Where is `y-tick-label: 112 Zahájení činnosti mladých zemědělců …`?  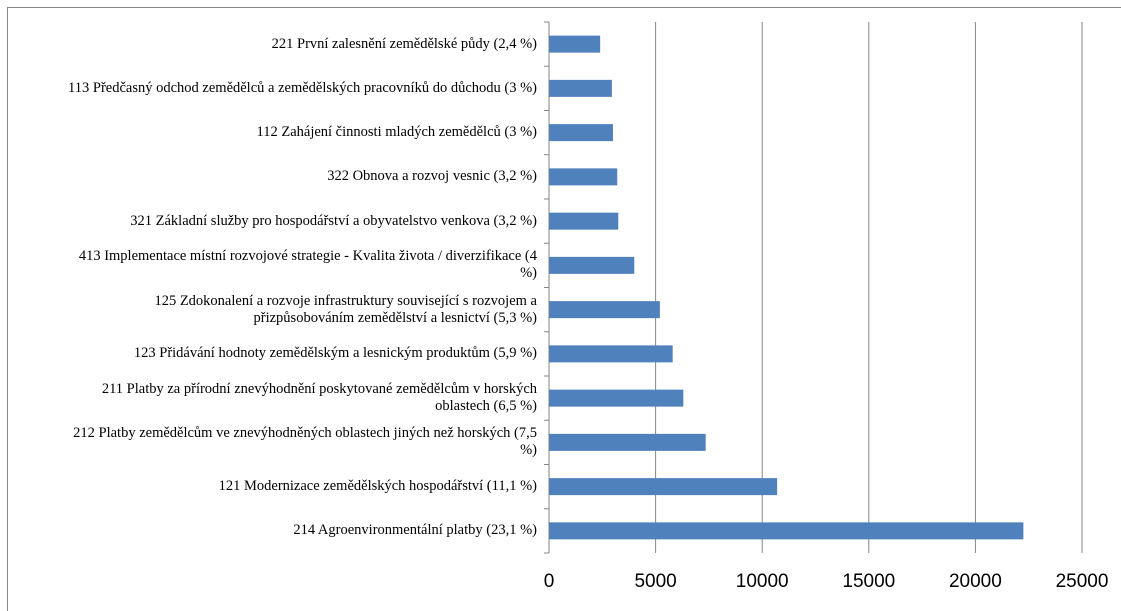
y-tick-label: 112 Zahájení činnosti mladých zemědělců … is located at coordinates (397, 132).